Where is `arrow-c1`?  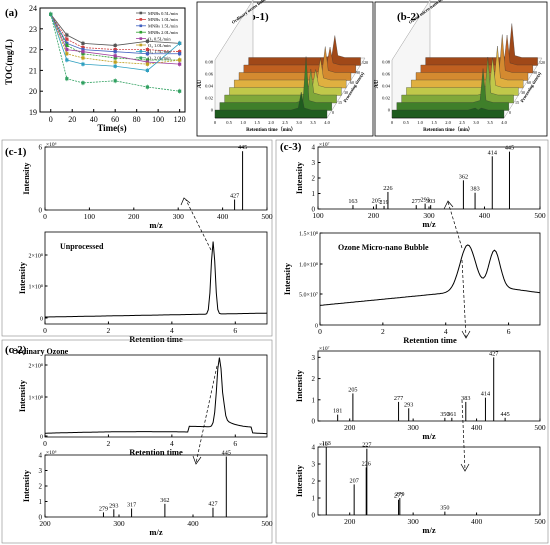
arrow-c1 is located at coordinates (198, 225).